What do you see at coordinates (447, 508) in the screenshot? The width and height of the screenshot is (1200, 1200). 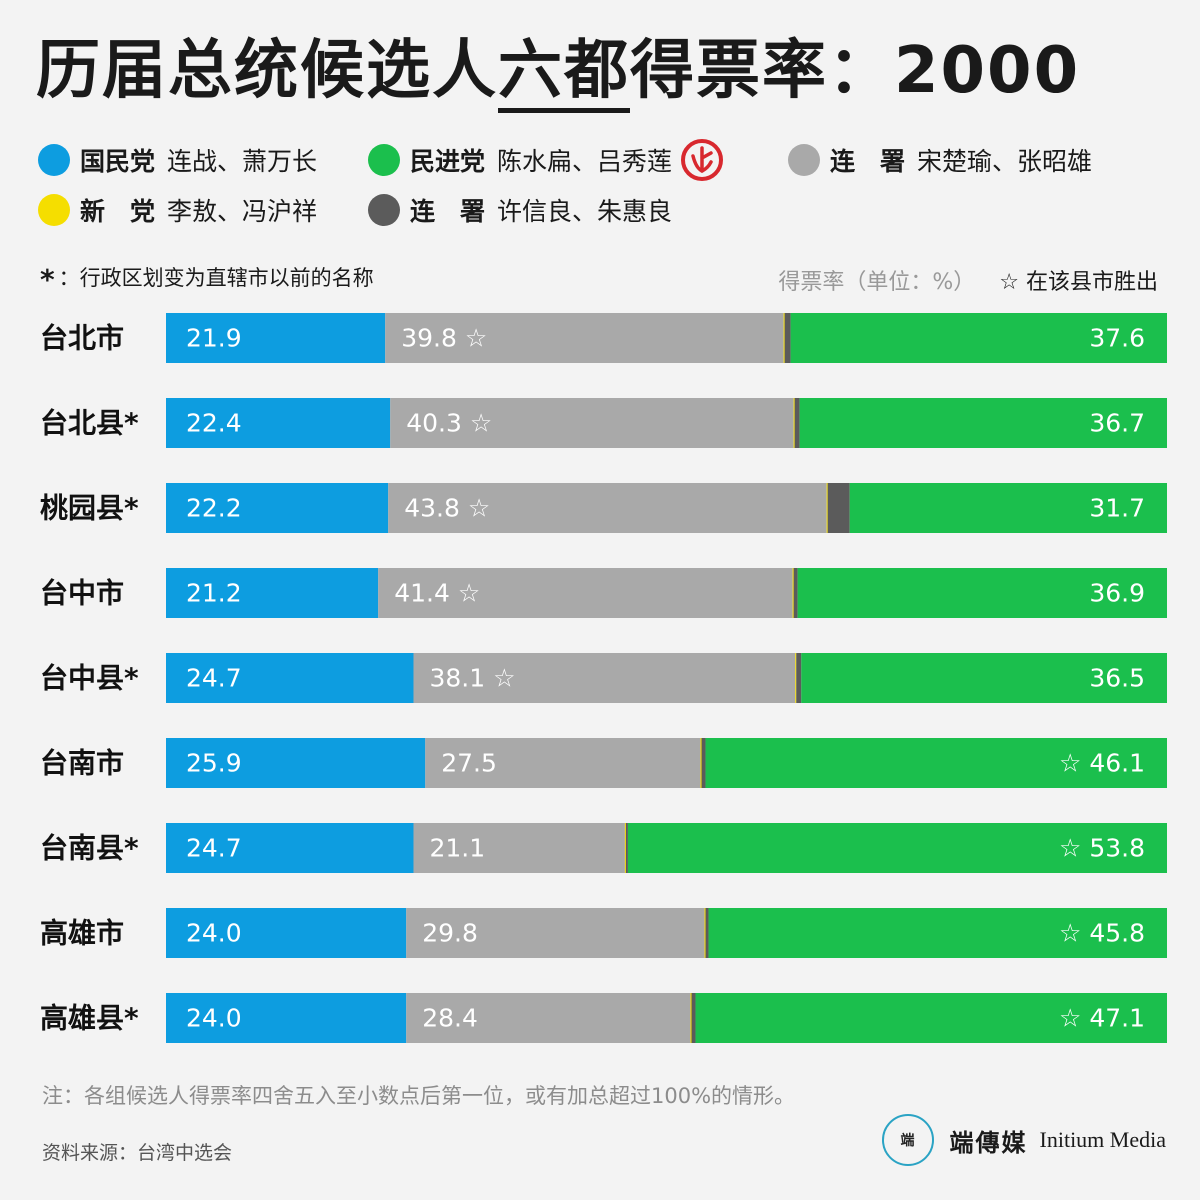 I see `value-label: 43.8 ☆` at bounding box center [447, 508].